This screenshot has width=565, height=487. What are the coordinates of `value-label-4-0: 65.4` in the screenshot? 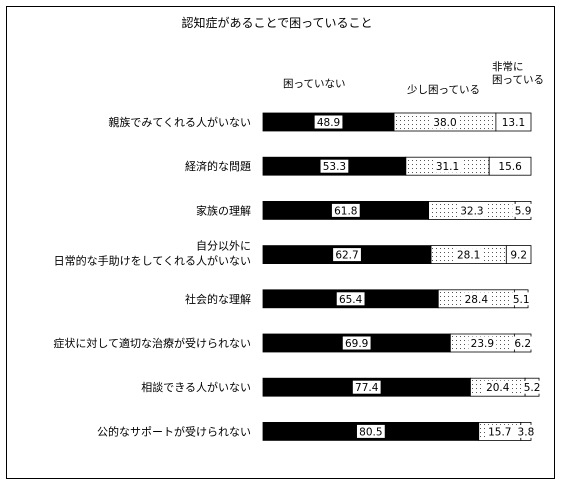 It's located at (351, 300).